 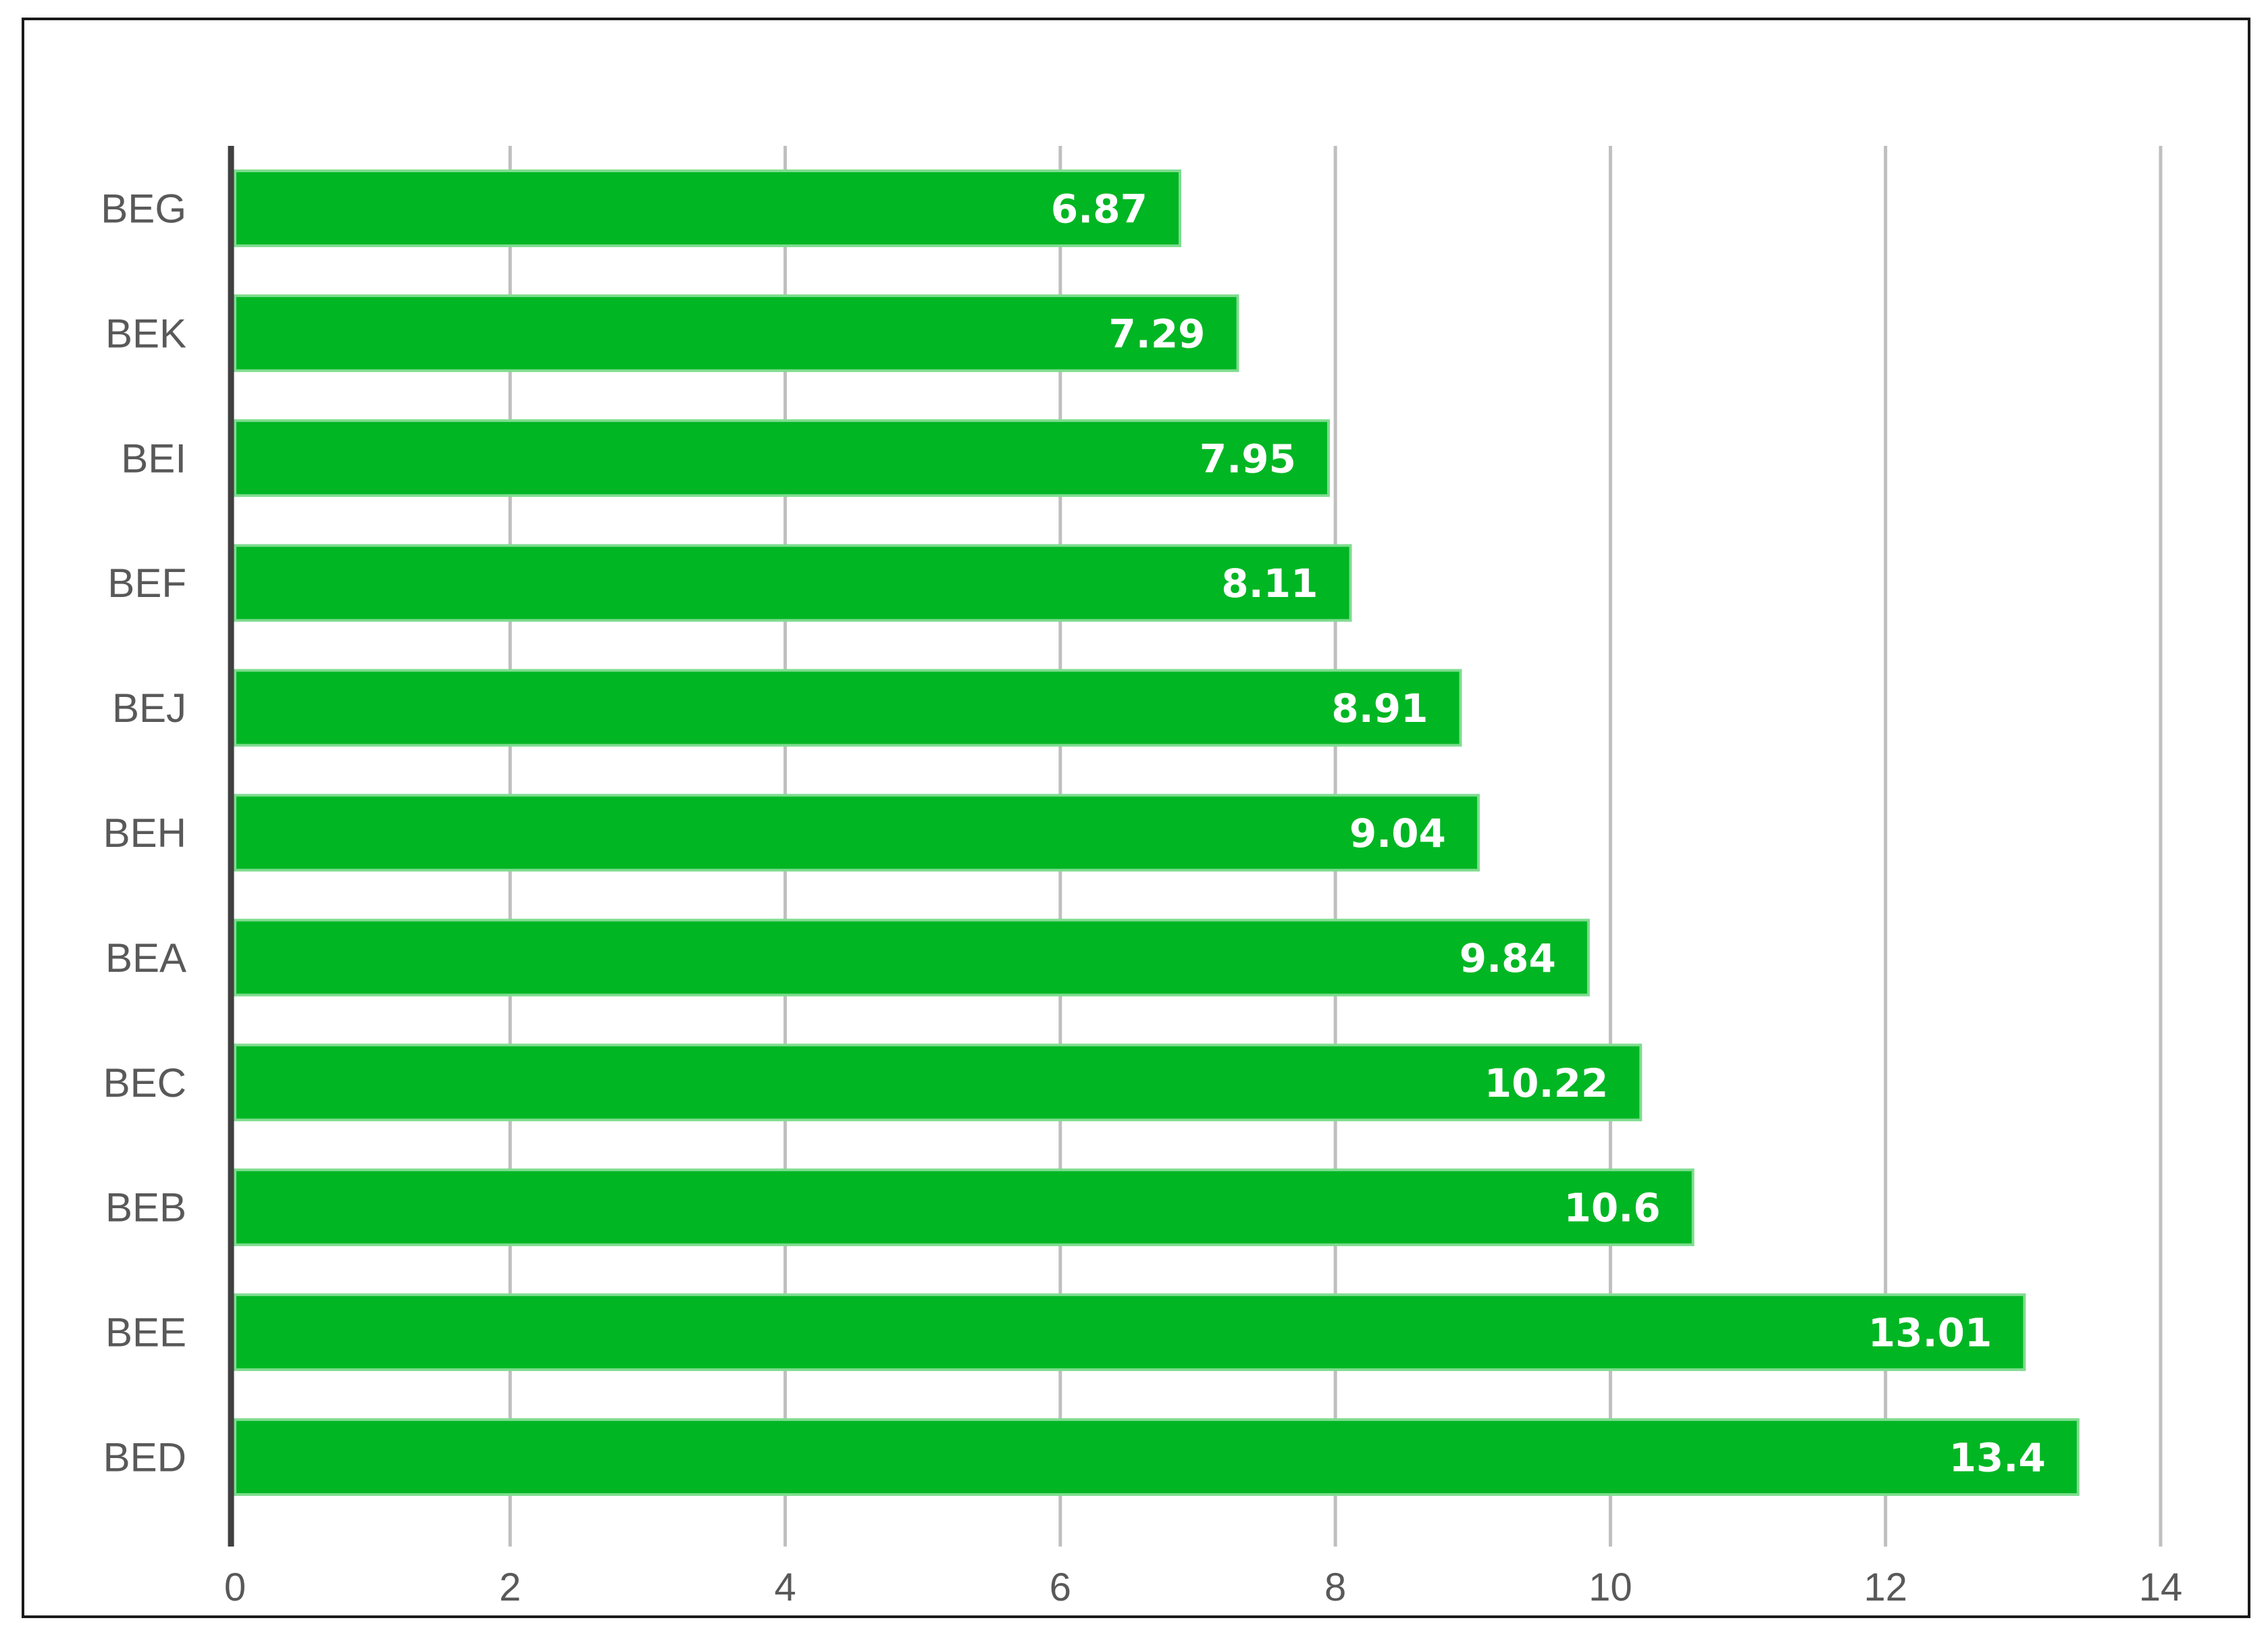 I want to click on data-label: 7.95, so click(x=1248, y=459).